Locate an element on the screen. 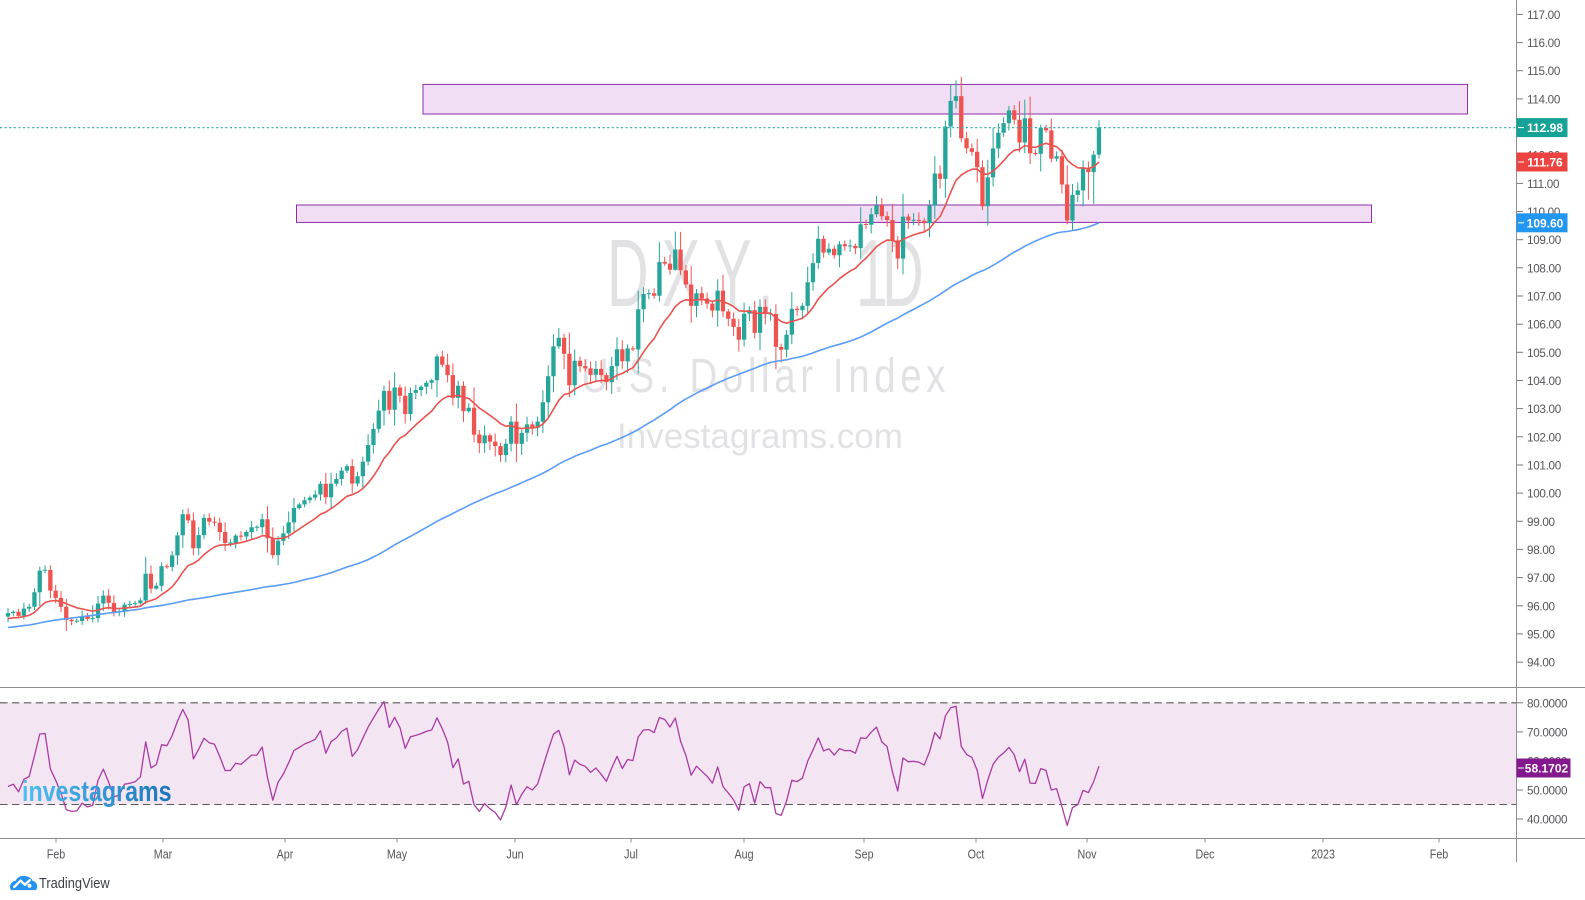 This screenshot has width=1585, height=900. svg-text: 2023 is located at coordinates (1323, 855).